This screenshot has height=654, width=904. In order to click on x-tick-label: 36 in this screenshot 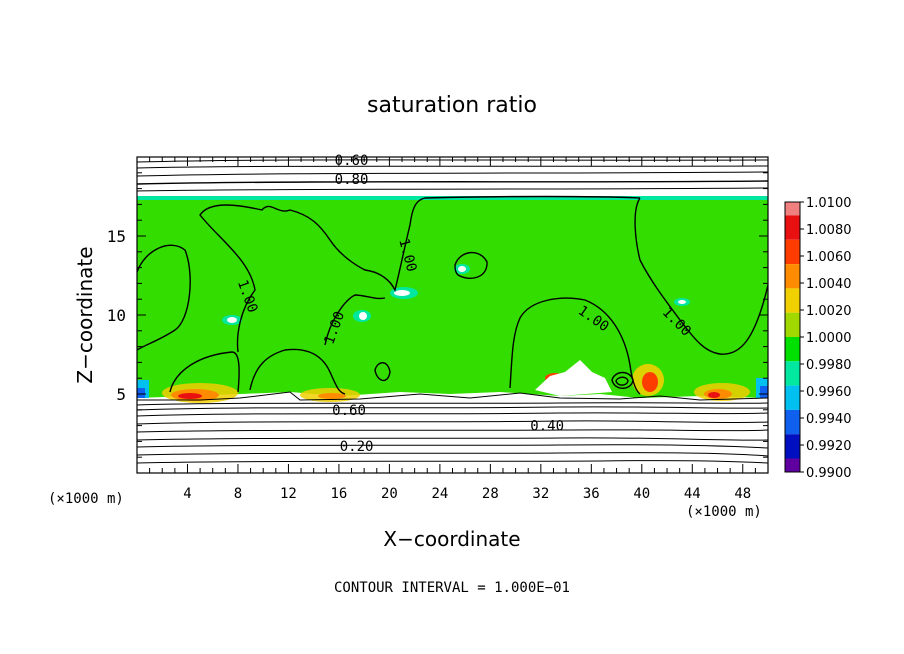, I will do `click(591, 494)`.